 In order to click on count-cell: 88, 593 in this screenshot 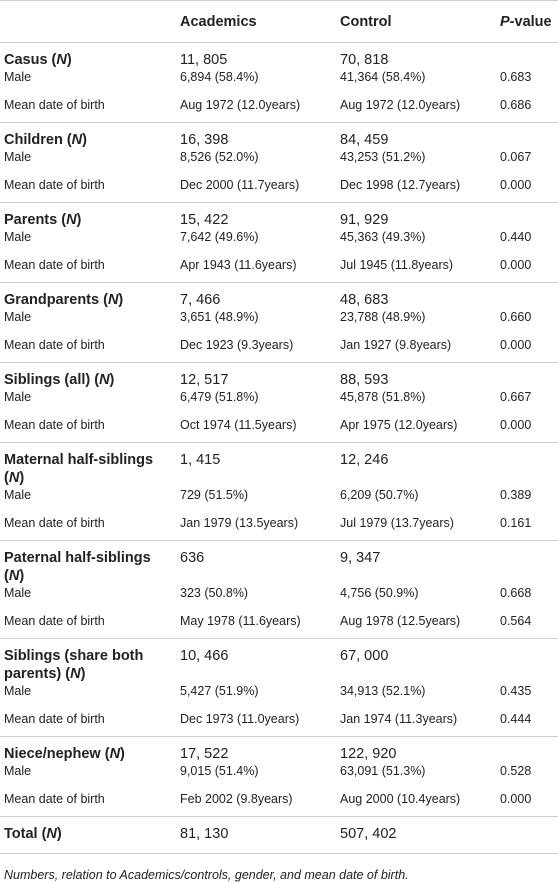, I will do `click(364, 380)`.